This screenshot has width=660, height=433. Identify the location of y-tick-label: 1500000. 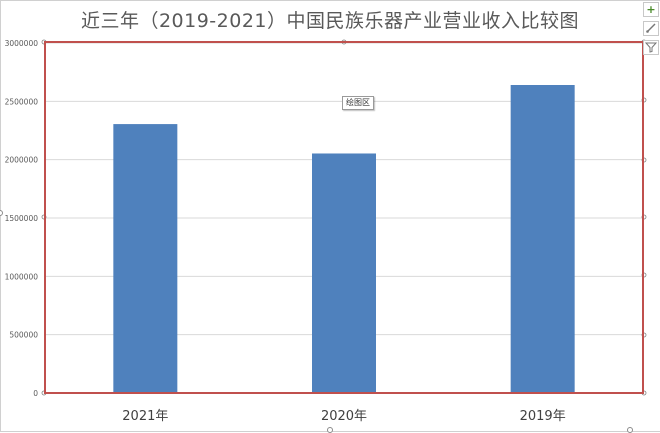
(22, 218).